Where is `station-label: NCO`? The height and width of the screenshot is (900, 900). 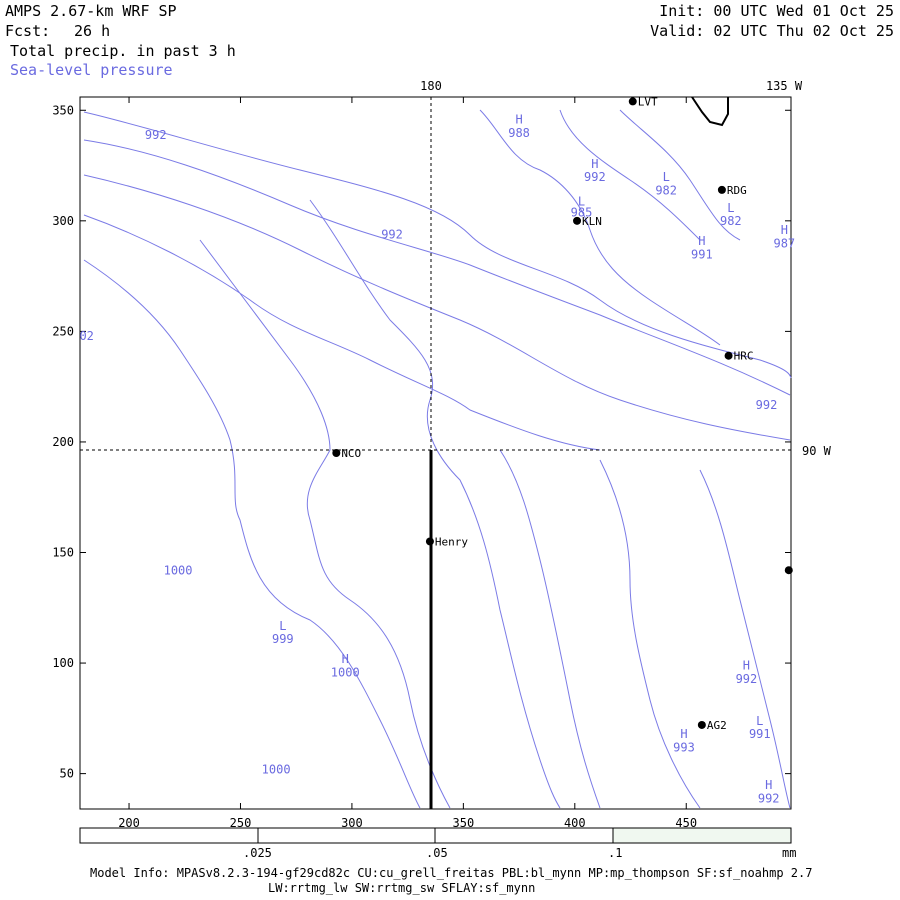
station-label: NCO is located at coordinates (351, 453).